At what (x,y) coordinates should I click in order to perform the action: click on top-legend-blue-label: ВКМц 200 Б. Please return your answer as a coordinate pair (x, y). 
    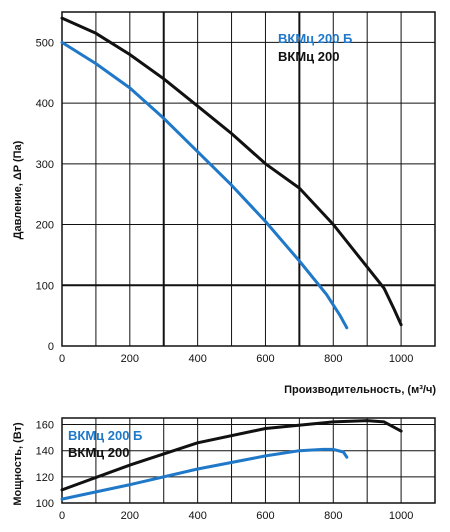
    Looking at the image, I should click on (315, 38).